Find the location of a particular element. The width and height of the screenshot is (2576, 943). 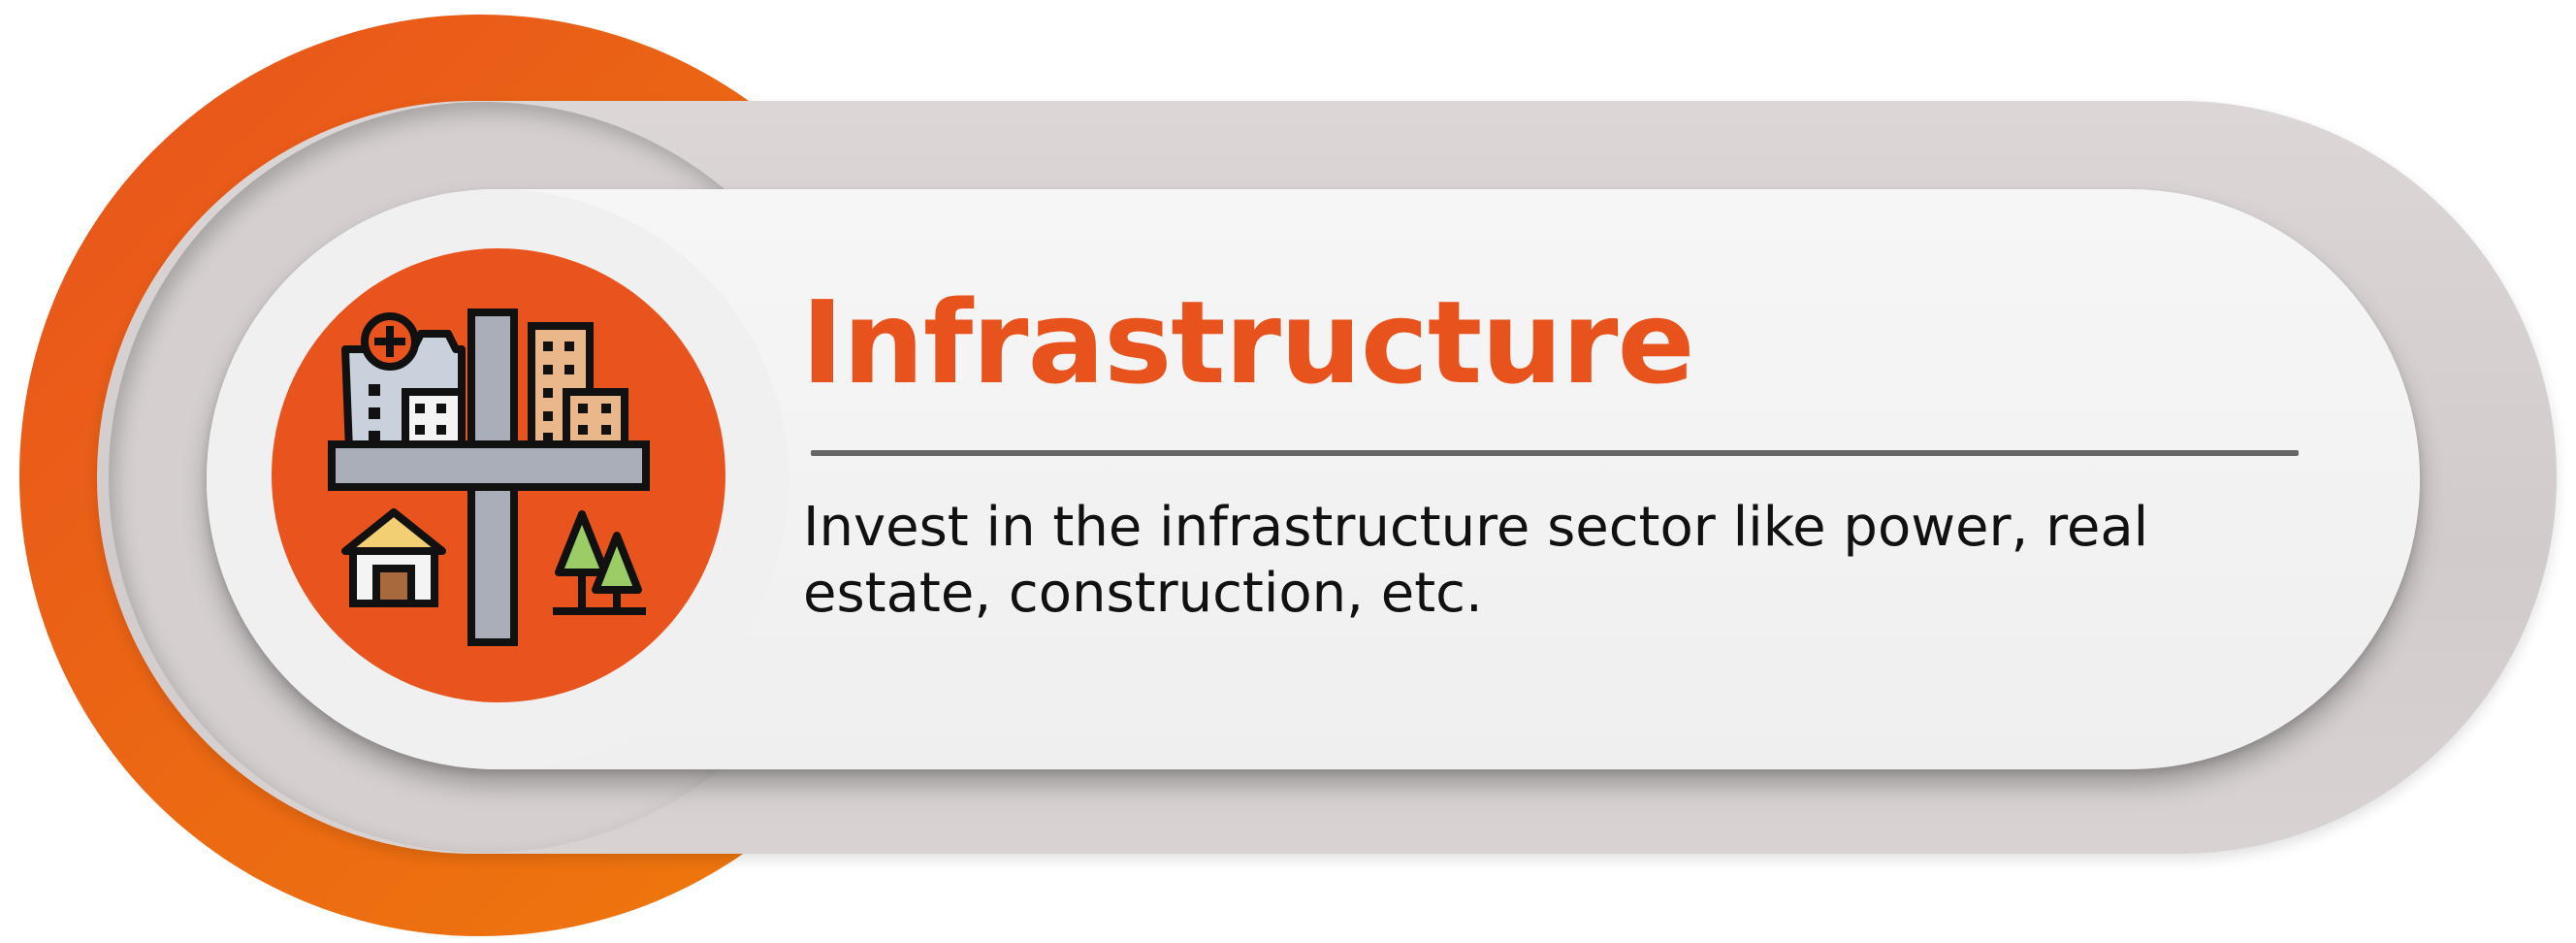

title-divider is located at coordinates (1555, 453).